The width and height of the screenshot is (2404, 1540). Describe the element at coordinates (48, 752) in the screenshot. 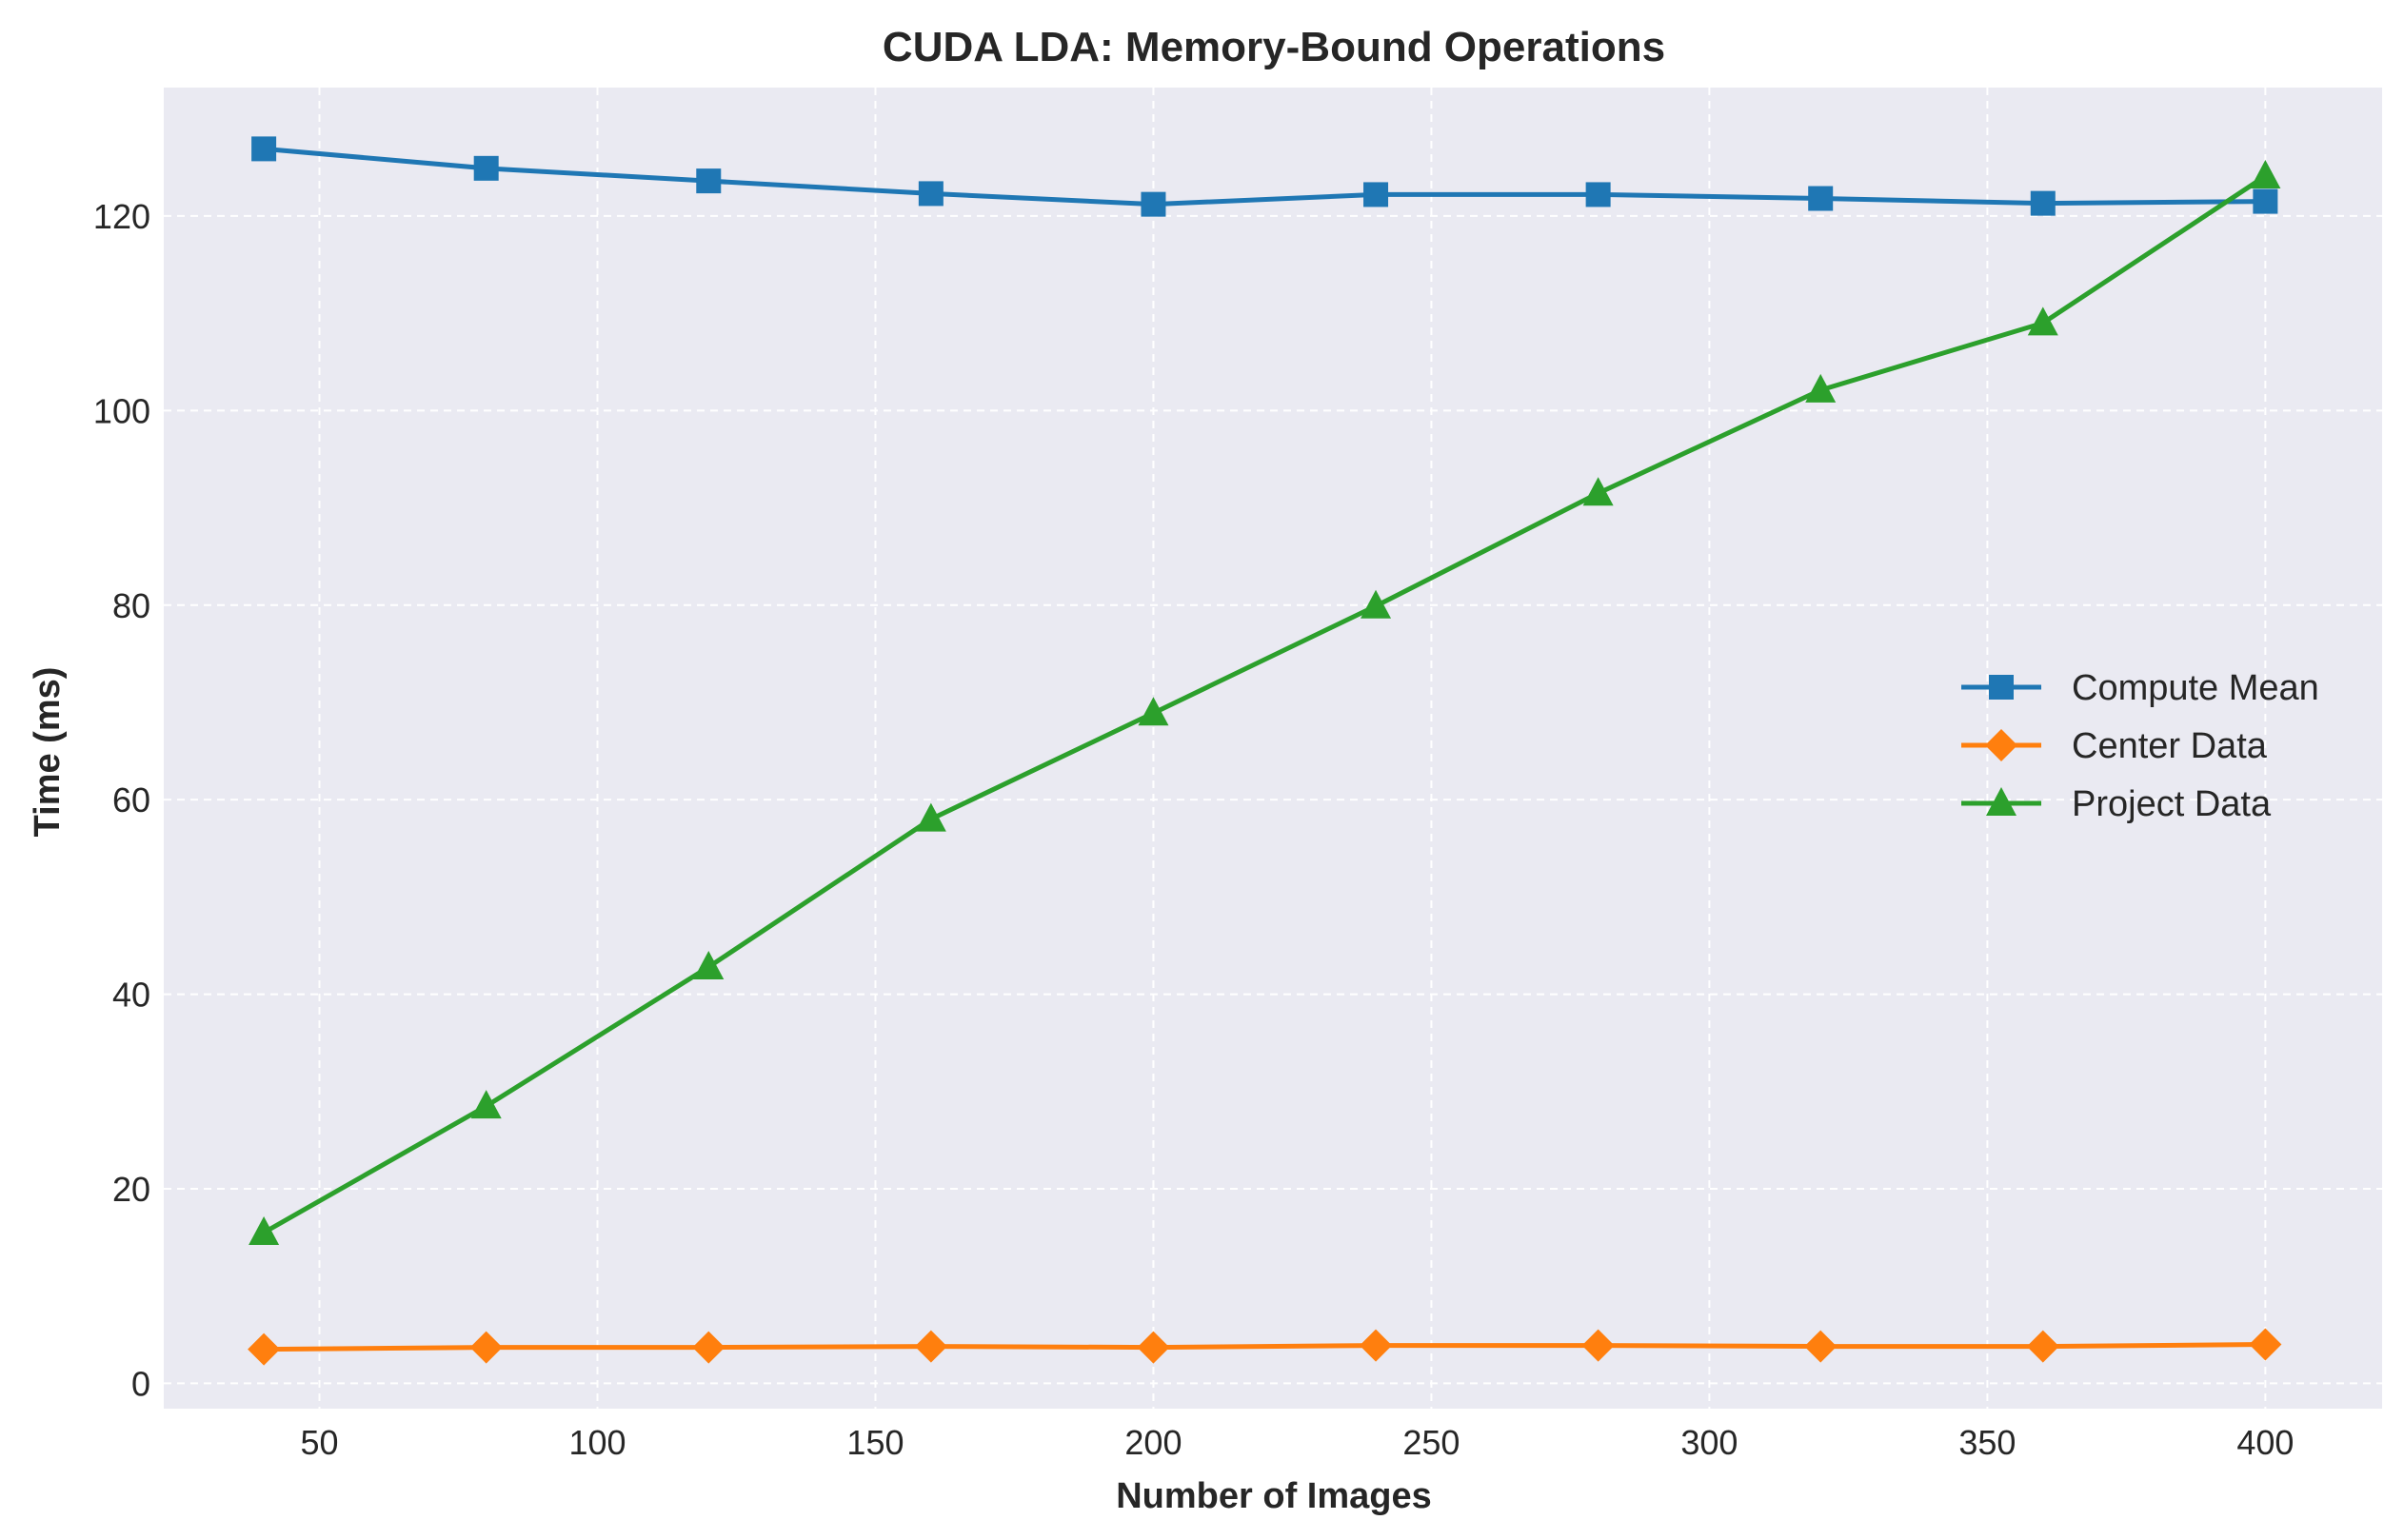

I see `y-axis-title: Time (ms)` at that location.